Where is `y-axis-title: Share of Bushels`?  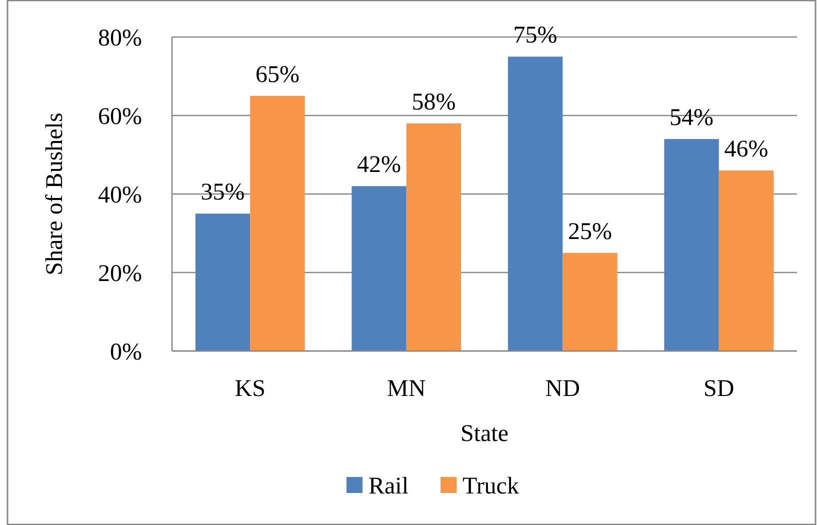 y-axis-title: Share of Bushels is located at coordinates (55, 194).